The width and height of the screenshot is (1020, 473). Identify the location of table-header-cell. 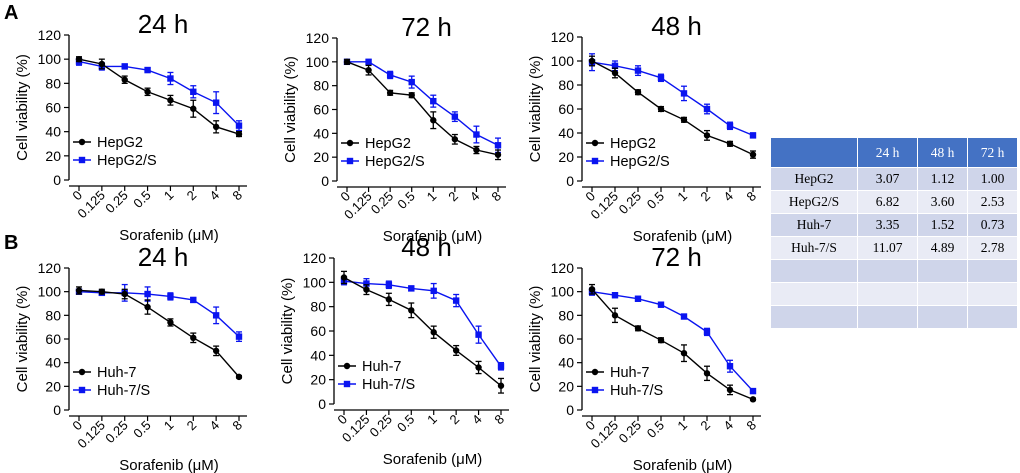
(814, 152).